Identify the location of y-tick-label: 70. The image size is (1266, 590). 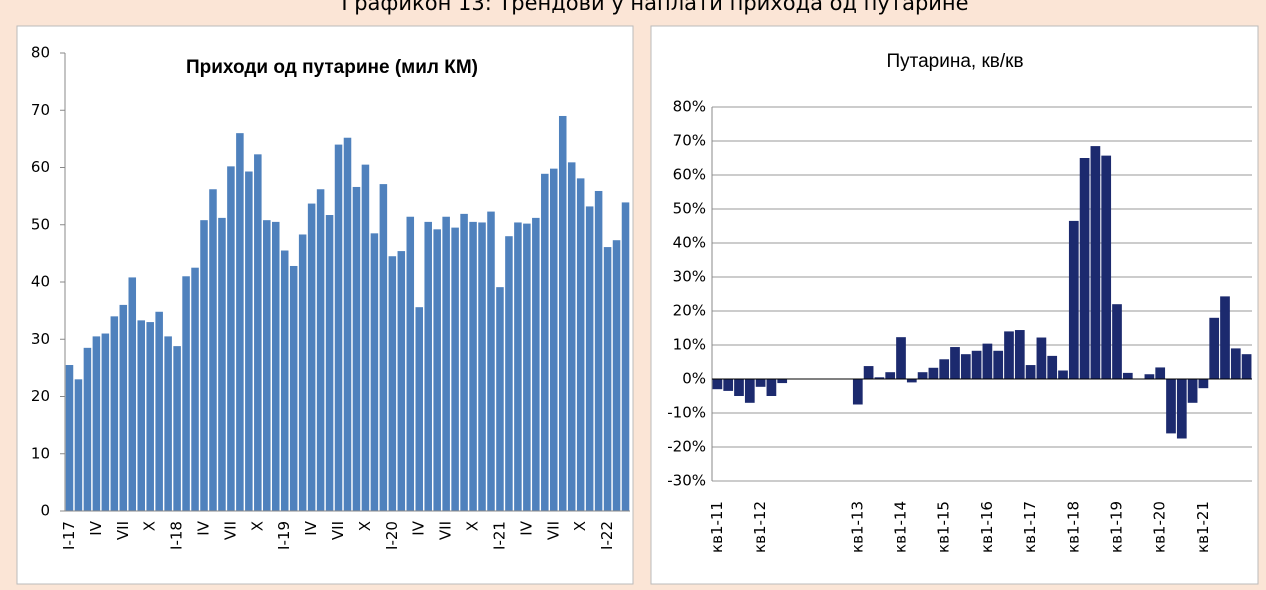
(40, 110).